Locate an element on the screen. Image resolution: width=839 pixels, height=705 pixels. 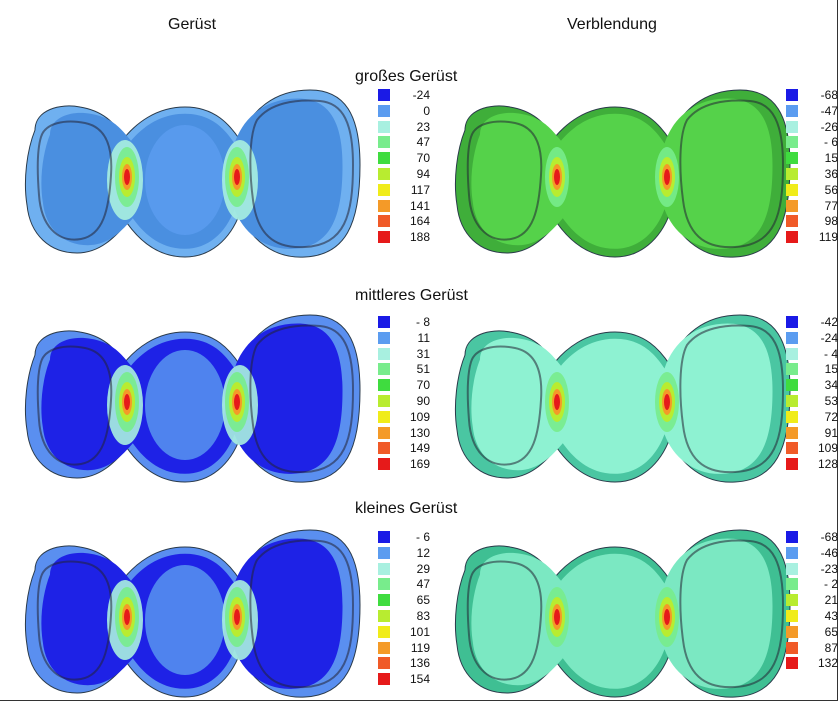
framework-model is located at coordinates (192, 173).